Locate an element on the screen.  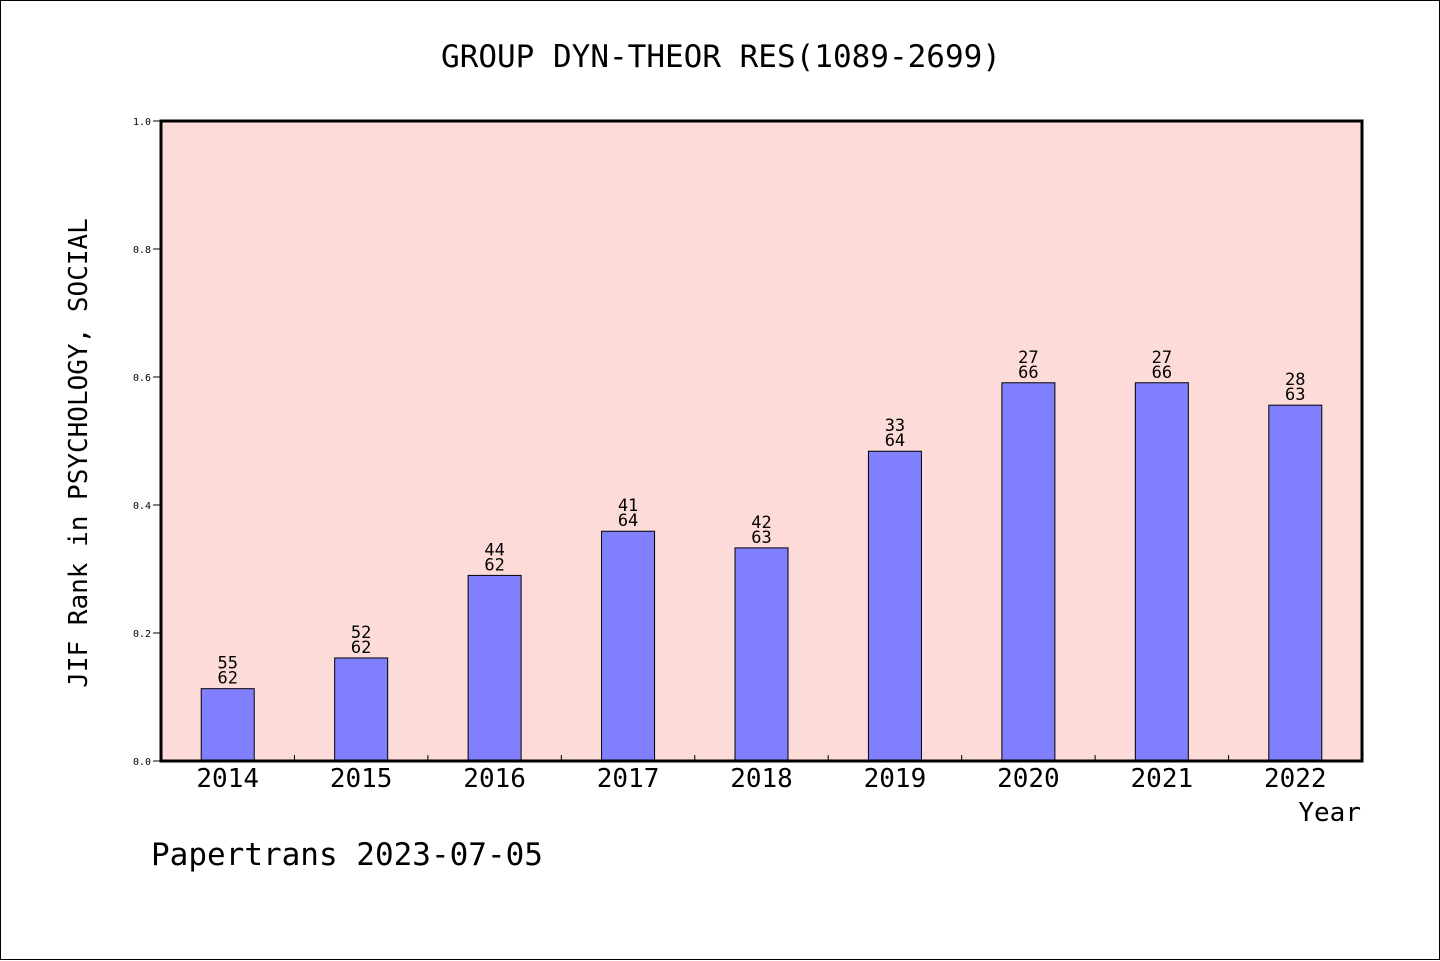
y-tick-label: 0.8 is located at coordinates (142, 250).